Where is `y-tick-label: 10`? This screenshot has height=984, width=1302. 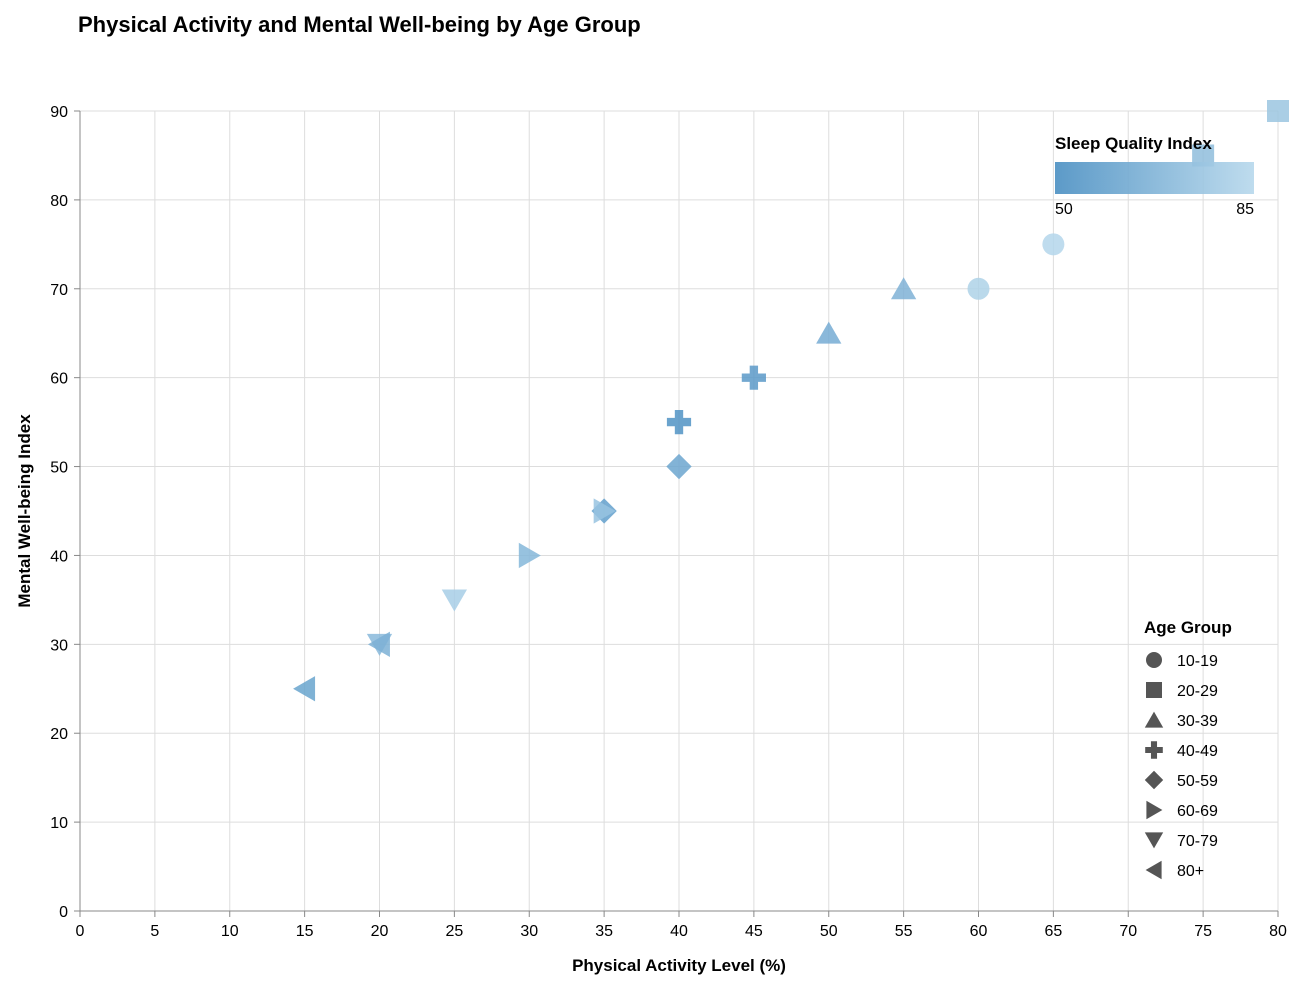
y-tick-label: 10 is located at coordinates (59, 823).